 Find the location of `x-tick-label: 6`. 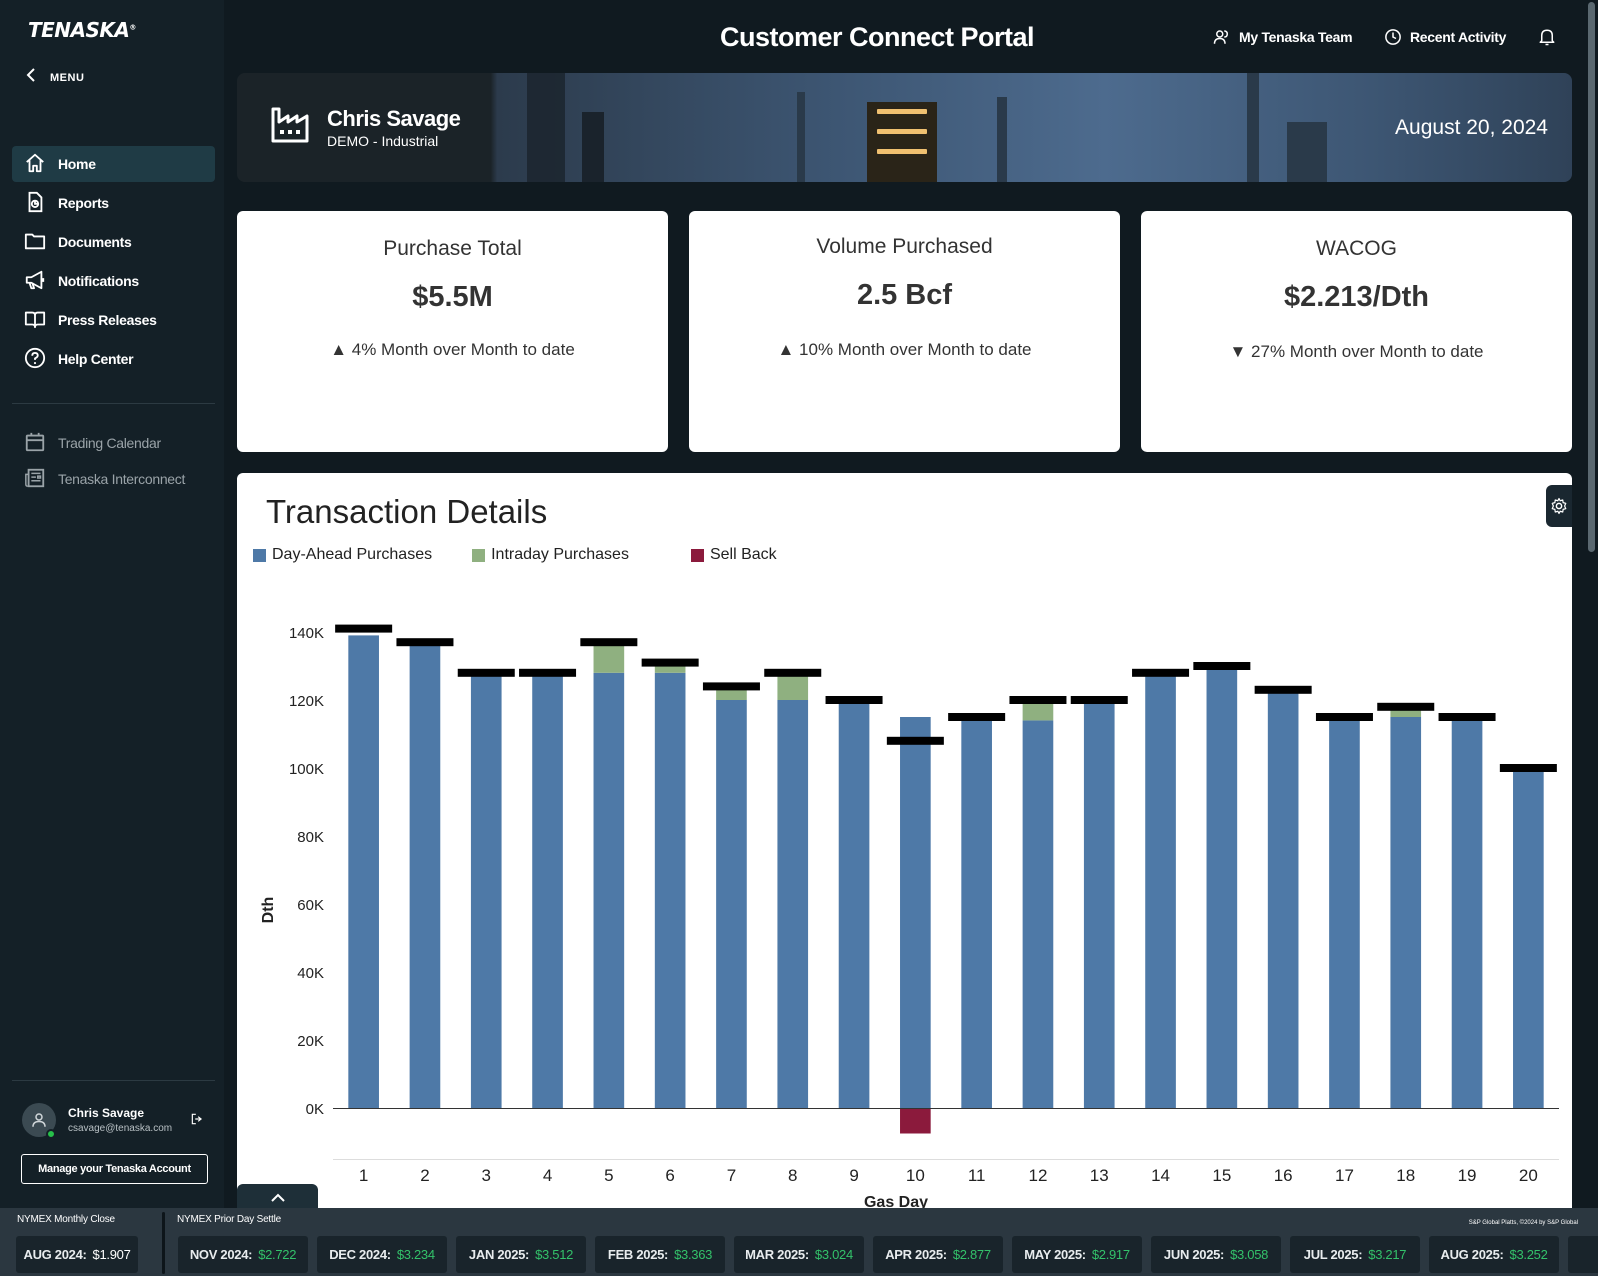

x-tick-label: 6 is located at coordinates (669, 1175).